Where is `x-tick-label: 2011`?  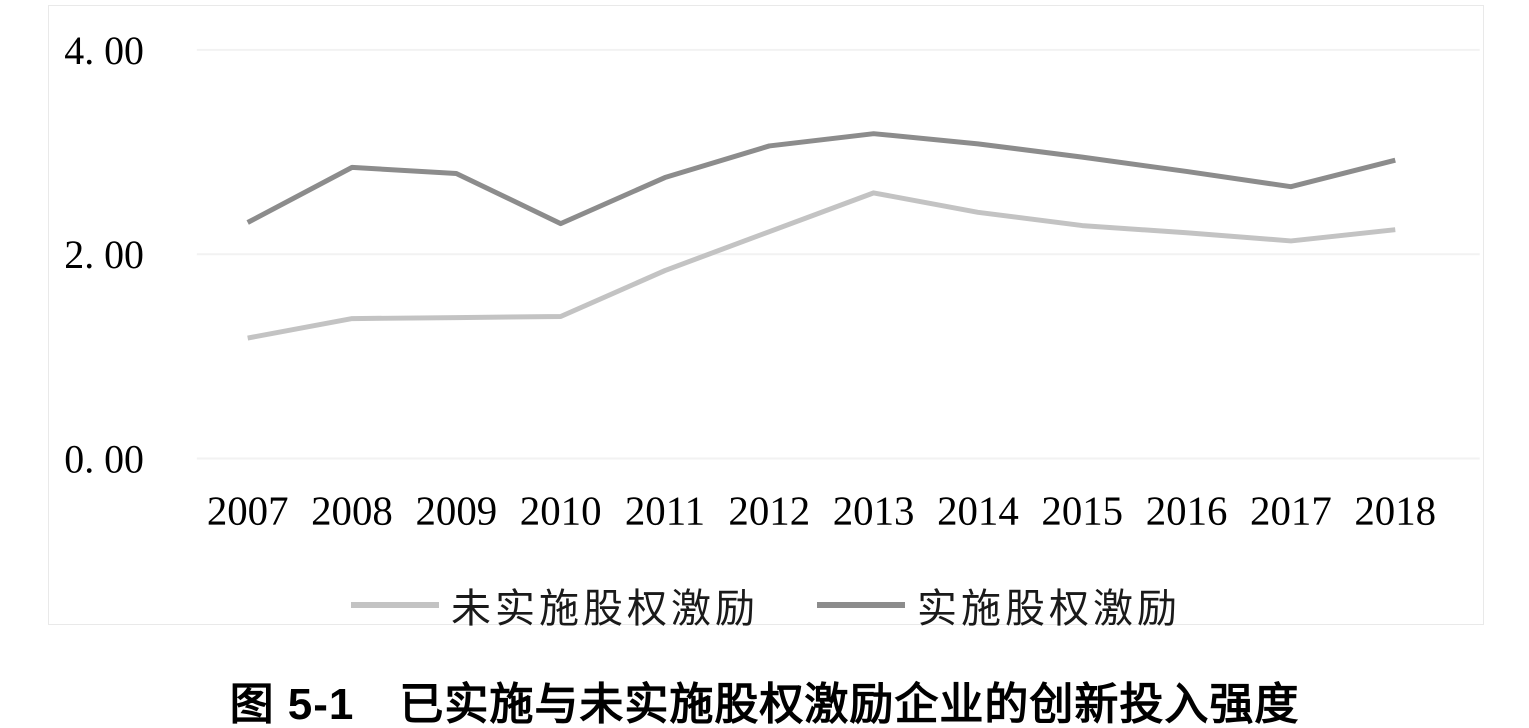 x-tick-label: 2011 is located at coordinates (665, 510).